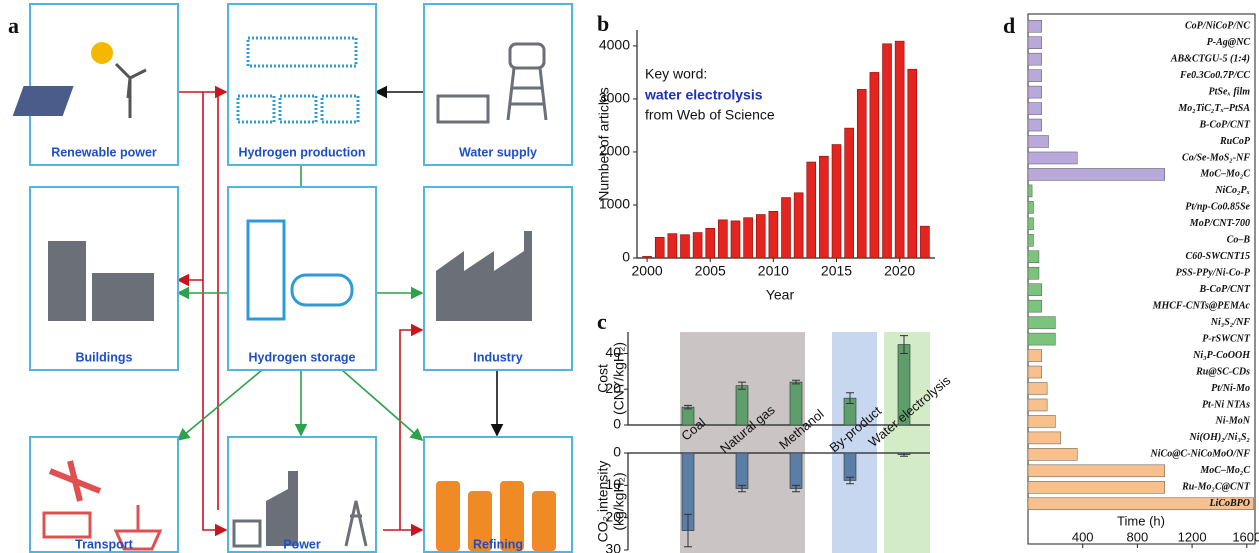 This screenshot has width=1259, height=553. Describe the element at coordinates (1230, 91) in the screenshot. I see `bar-label: PtSeₓ film` at that location.